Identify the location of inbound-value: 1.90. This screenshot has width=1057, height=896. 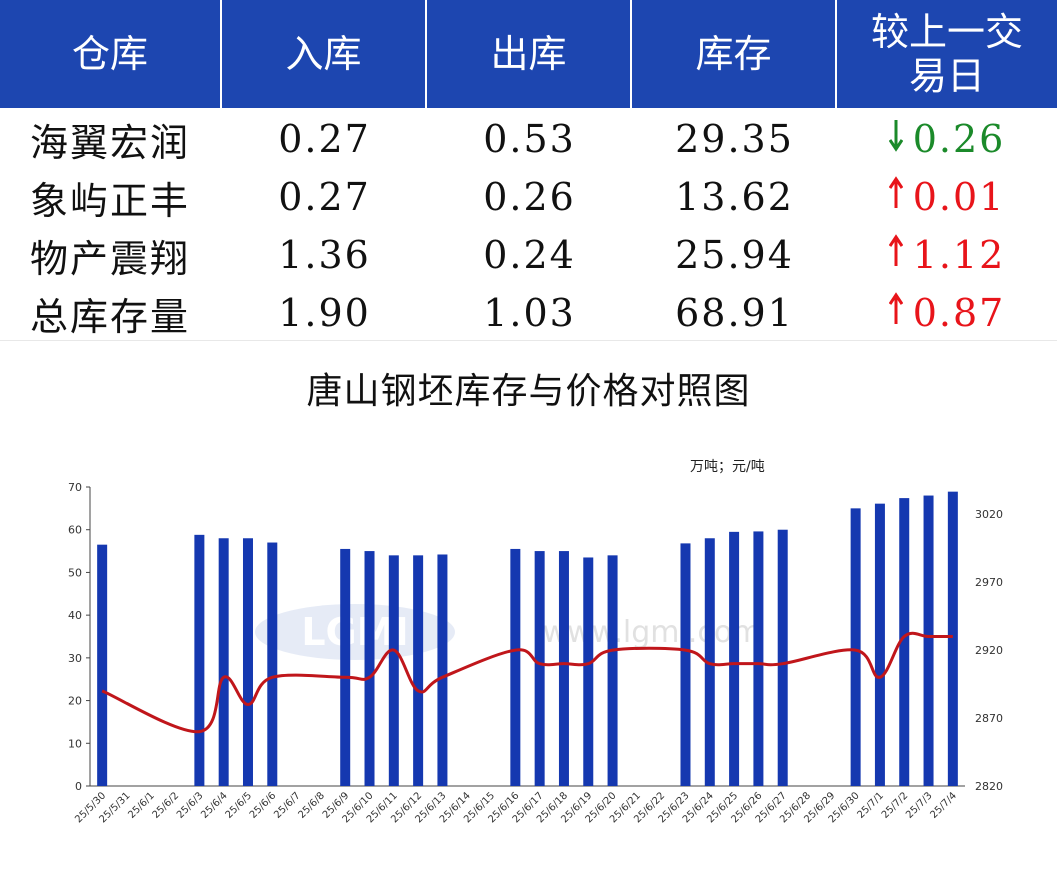
(324, 313).